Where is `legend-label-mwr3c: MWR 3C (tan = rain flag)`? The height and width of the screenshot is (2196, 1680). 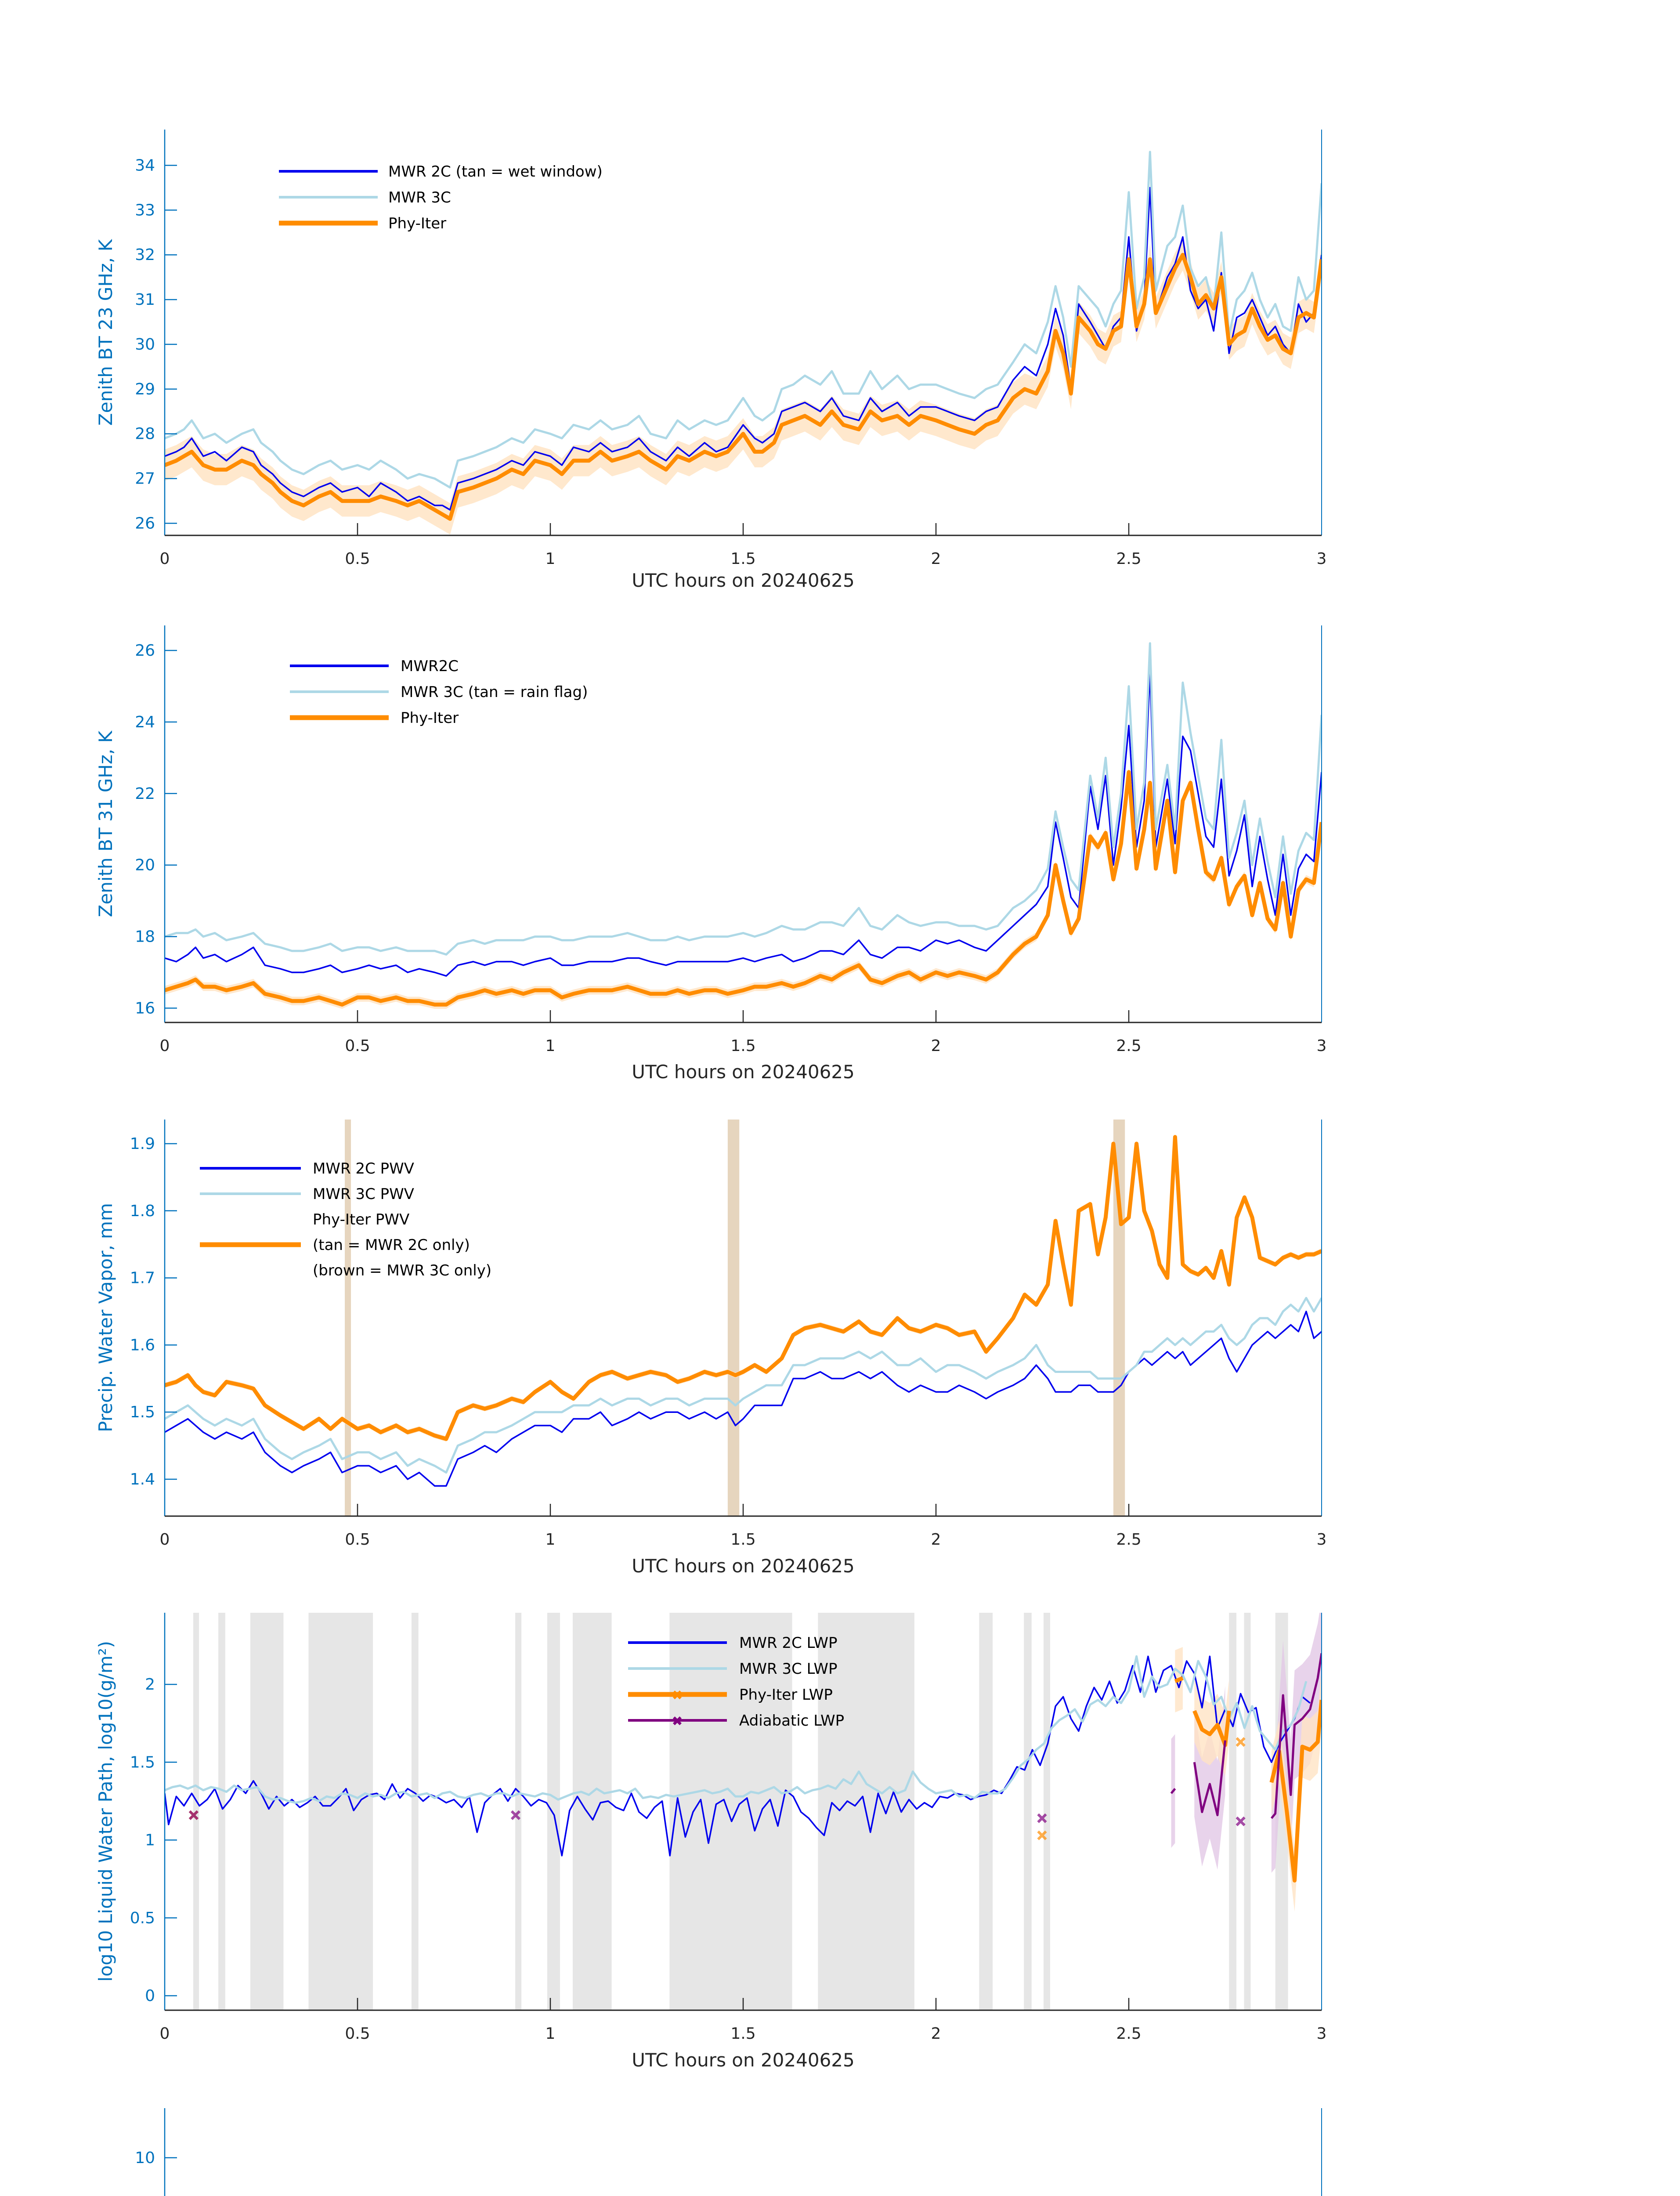 legend-label-mwr3c: MWR 3C (tan = rain flag) is located at coordinates (494, 692).